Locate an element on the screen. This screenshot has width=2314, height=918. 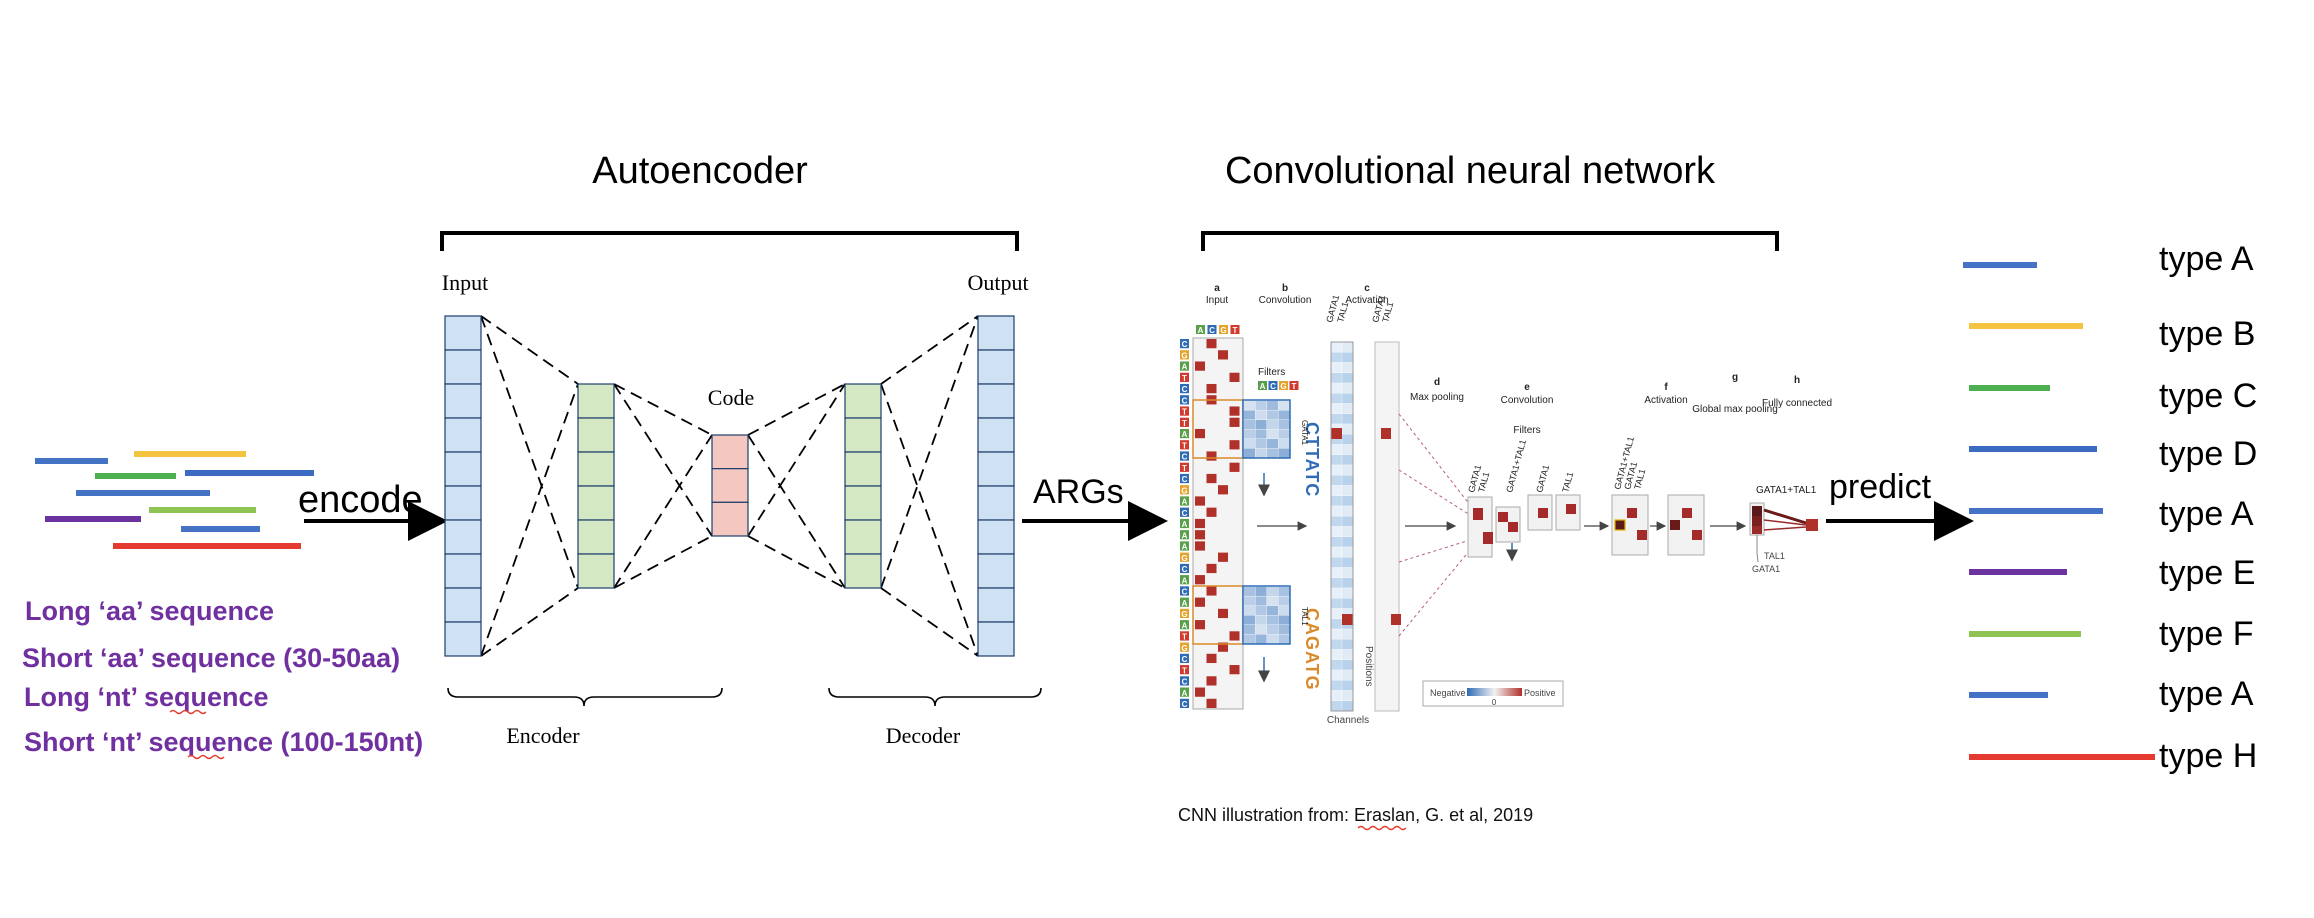
code-layer is located at coordinates (730, 485).